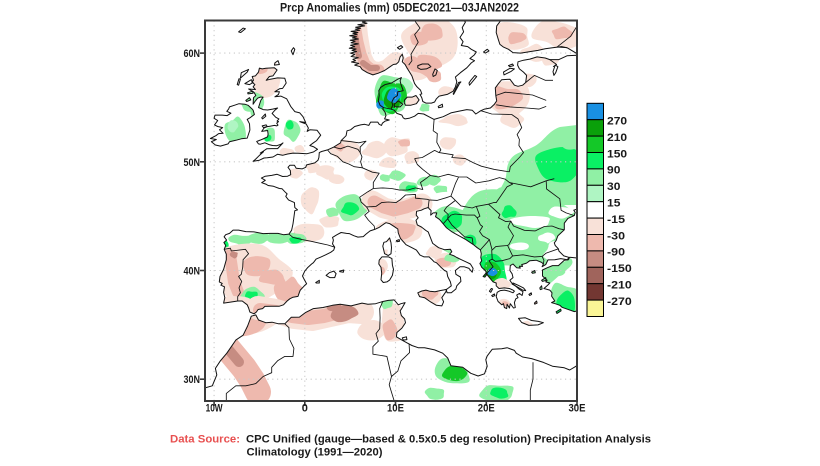 The height and width of the screenshot is (466, 820). Describe the element at coordinates (192, 163) in the screenshot. I see `svg-text: 50N` at that location.